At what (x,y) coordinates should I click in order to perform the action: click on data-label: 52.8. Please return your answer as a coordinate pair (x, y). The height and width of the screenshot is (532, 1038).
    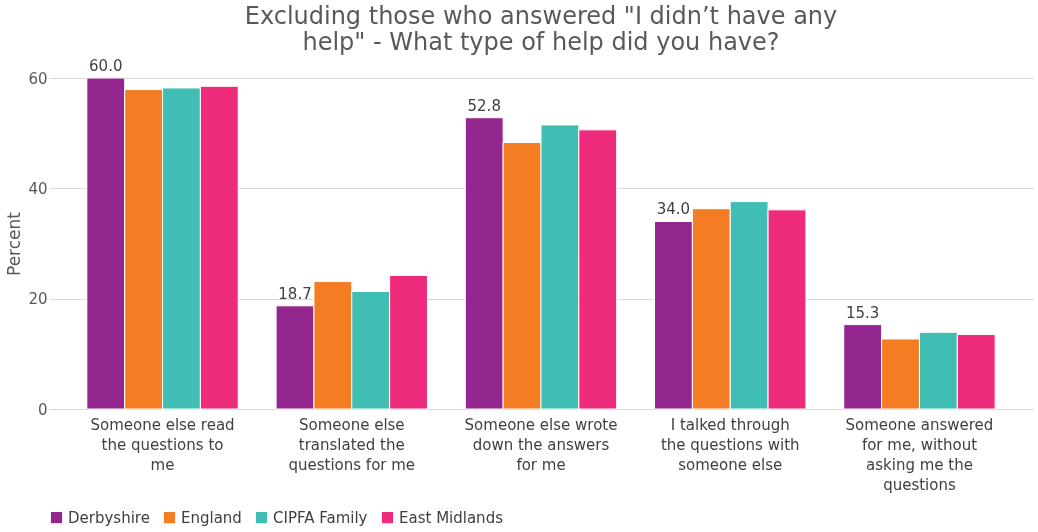
    Looking at the image, I should click on (484, 105).